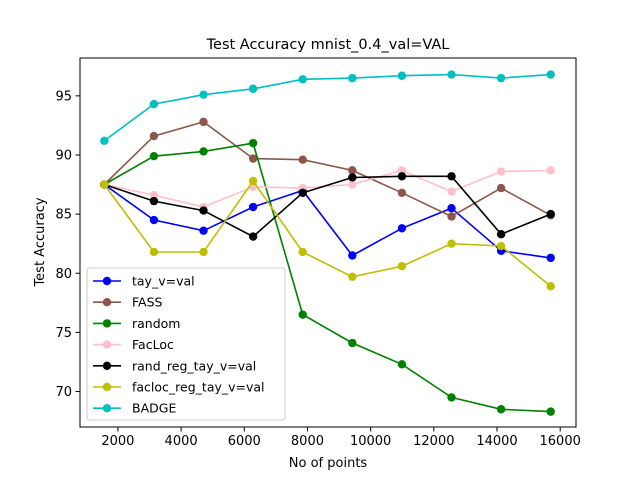  I want to click on chart-title: Test Accuracy mnist_0.4_val=VAL, so click(328, 45).